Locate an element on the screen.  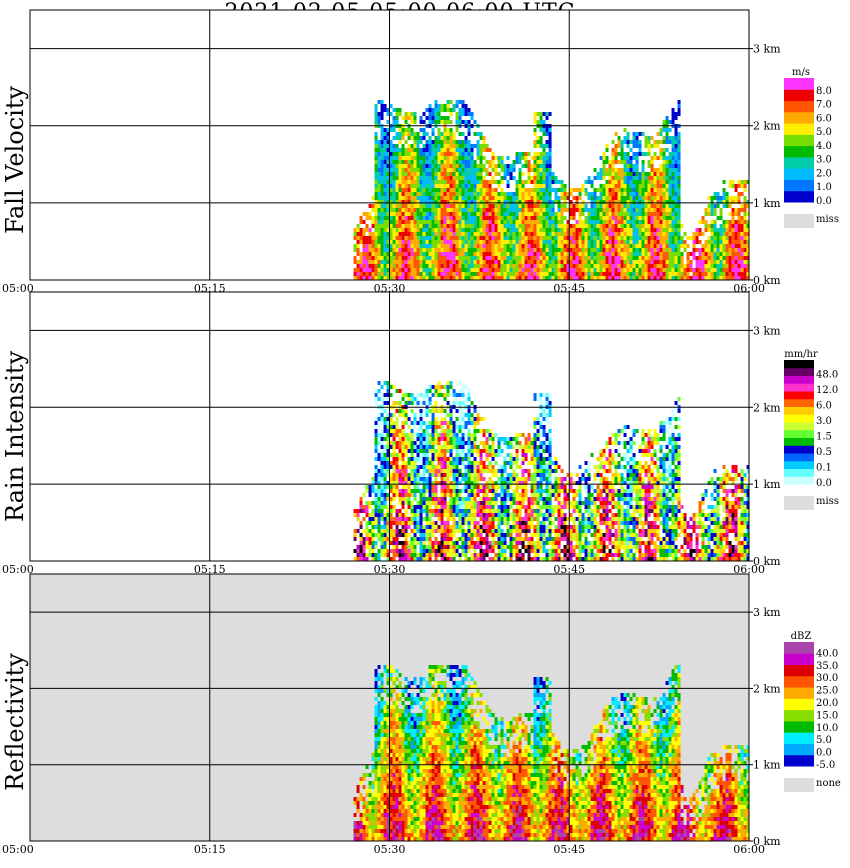
colorbar-label: 0.0 is located at coordinates (824, 201).